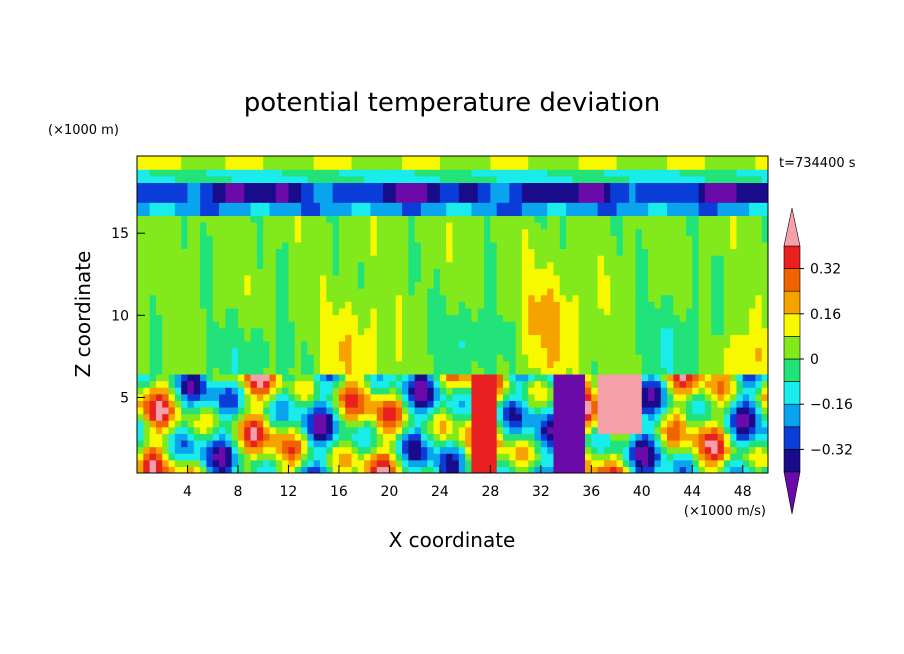  I want to click on colorbar-segment, so click(792, 302).